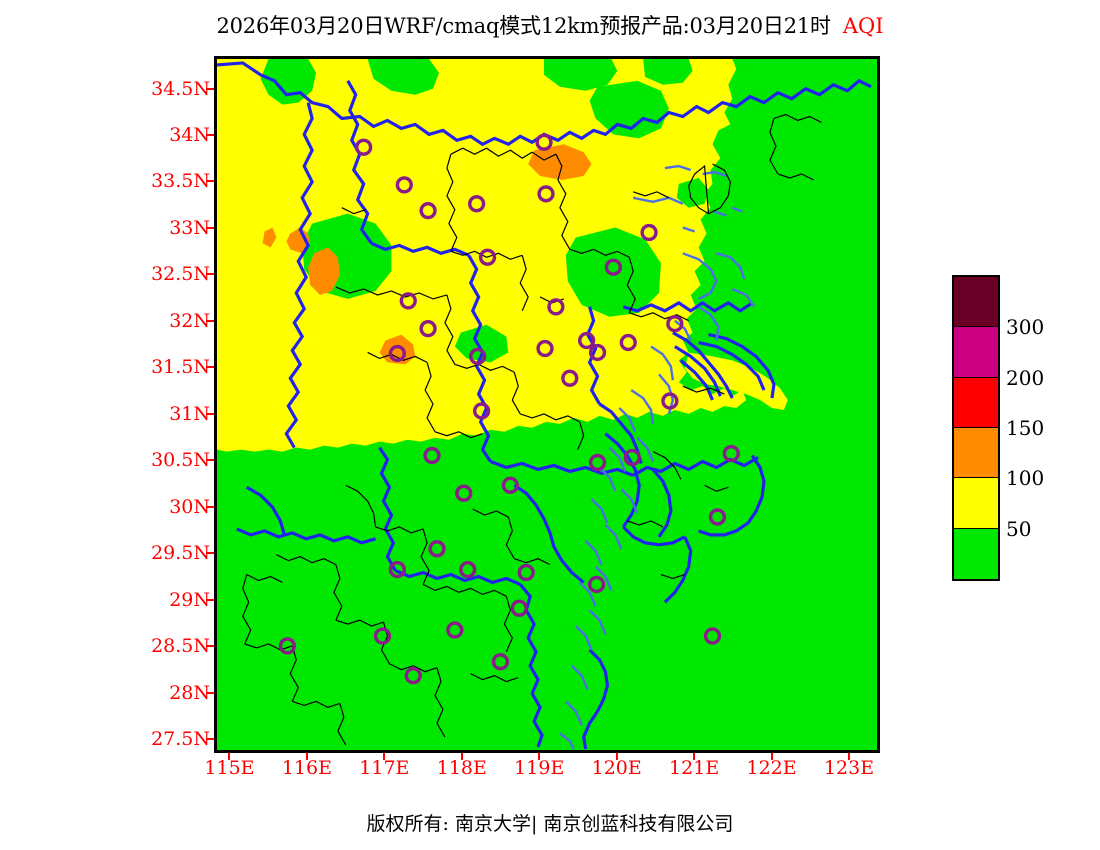 This screenshot has height=850, width=1100. What do you see at coordinates (189, 599) in the screenshot?
I see `latitude-tick-label: 29N` at bounding box center [189, 599].